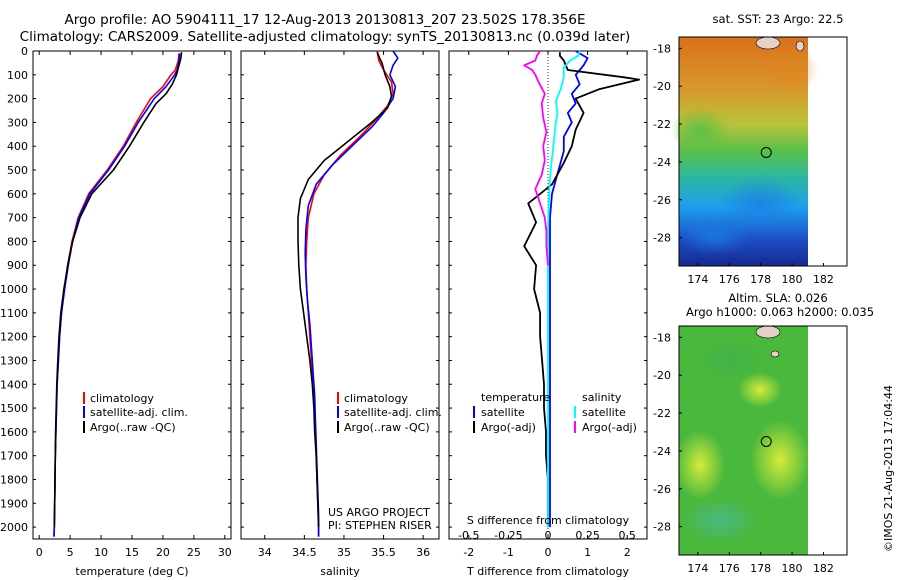  Describe the element at coordinates (775, 354) in the screenshot. I see `island` at that location.